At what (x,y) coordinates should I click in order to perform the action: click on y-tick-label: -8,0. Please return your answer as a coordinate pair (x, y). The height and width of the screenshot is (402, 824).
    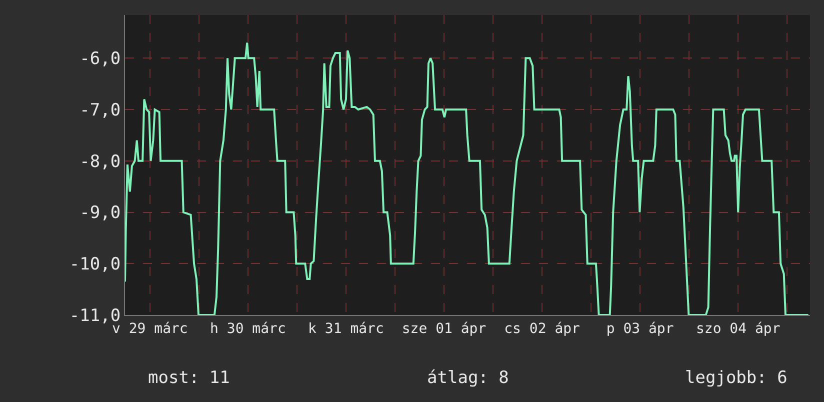
    Looking at the image, I should click on (100, 162).